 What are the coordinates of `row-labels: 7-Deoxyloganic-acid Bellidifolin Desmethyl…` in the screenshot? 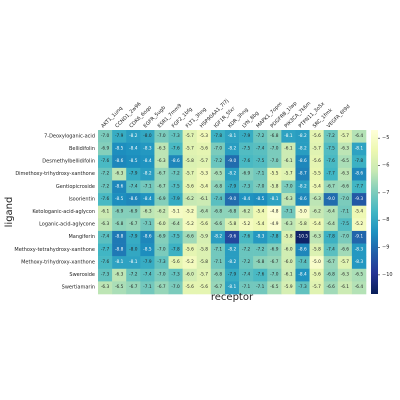 It's located at (54, 211).